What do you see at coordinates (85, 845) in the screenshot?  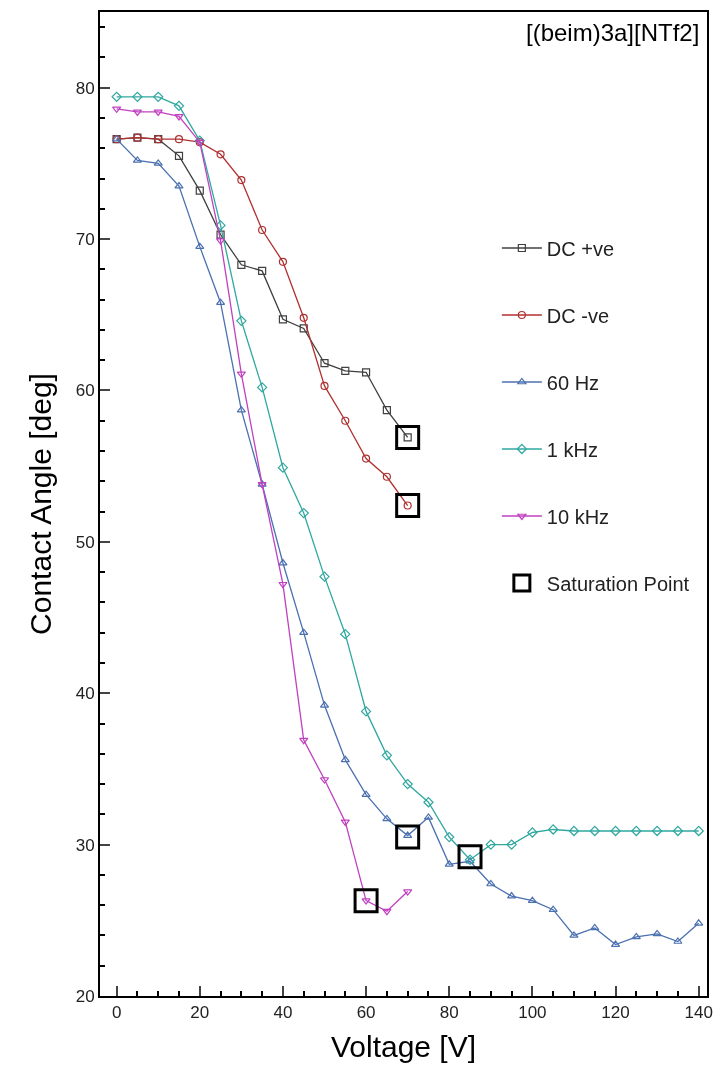 I see `y-tick-label: 30` at bounding box center [85, 845].